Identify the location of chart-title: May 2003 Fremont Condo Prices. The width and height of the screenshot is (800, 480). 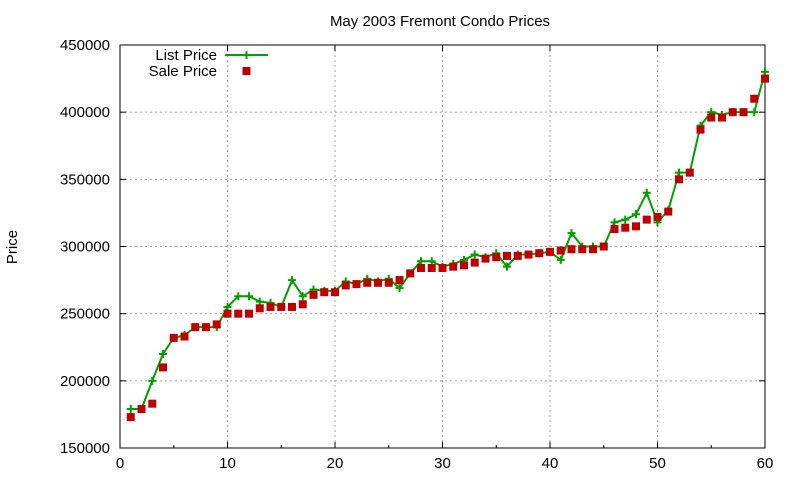
(440, 21).